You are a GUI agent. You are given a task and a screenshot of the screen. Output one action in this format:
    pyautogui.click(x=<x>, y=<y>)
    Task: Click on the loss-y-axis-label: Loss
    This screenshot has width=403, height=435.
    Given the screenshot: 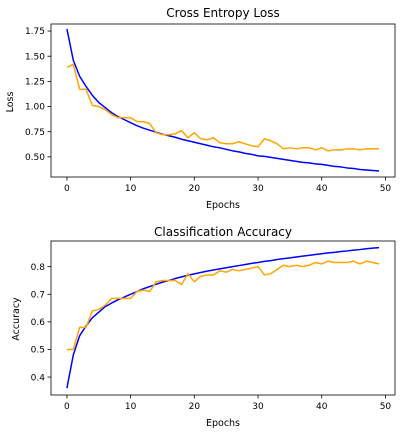 What is the action you would take?
    pyautogui.click(x=10, y=102)
    